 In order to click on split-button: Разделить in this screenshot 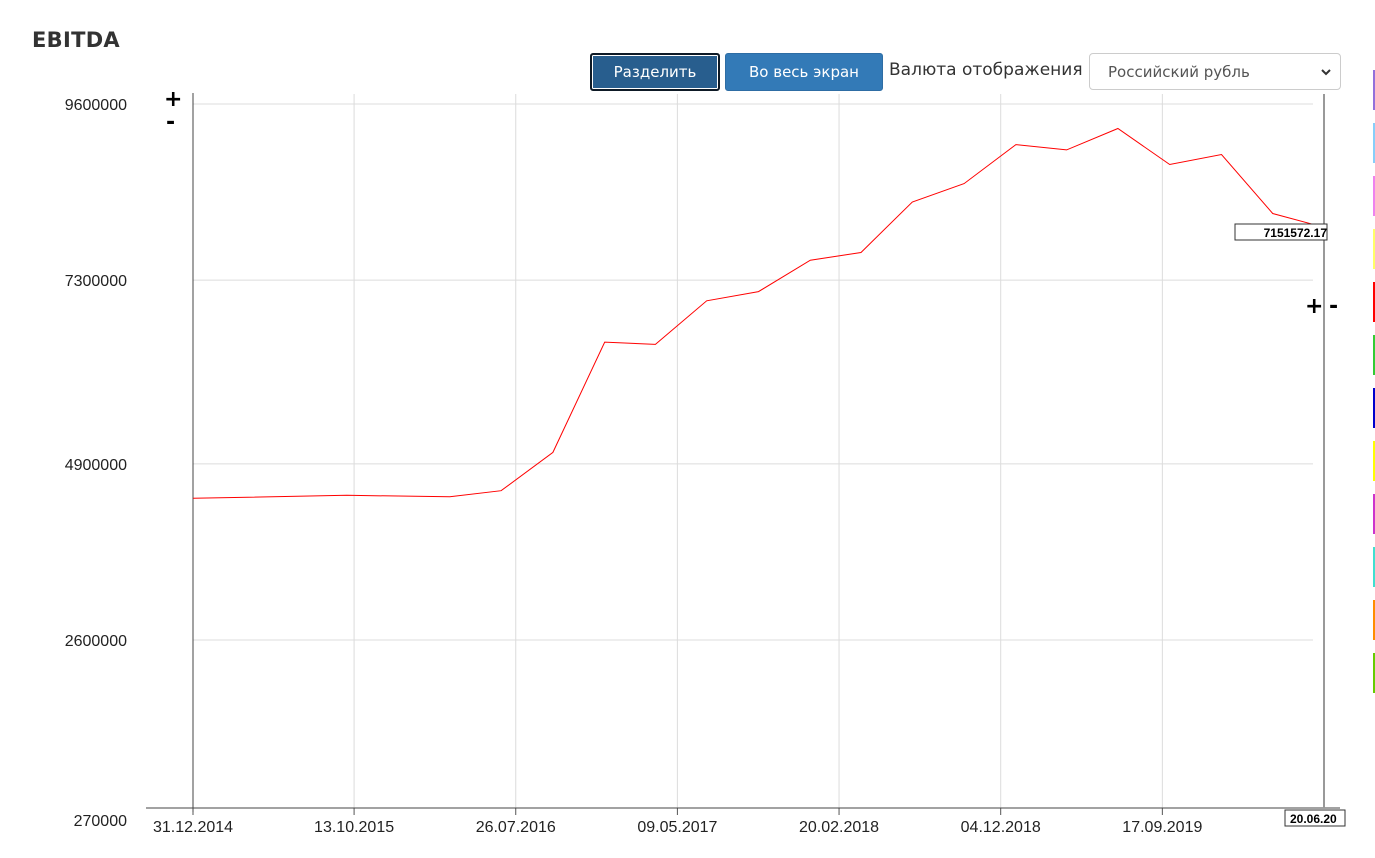, I will do `click(655, 72)`.